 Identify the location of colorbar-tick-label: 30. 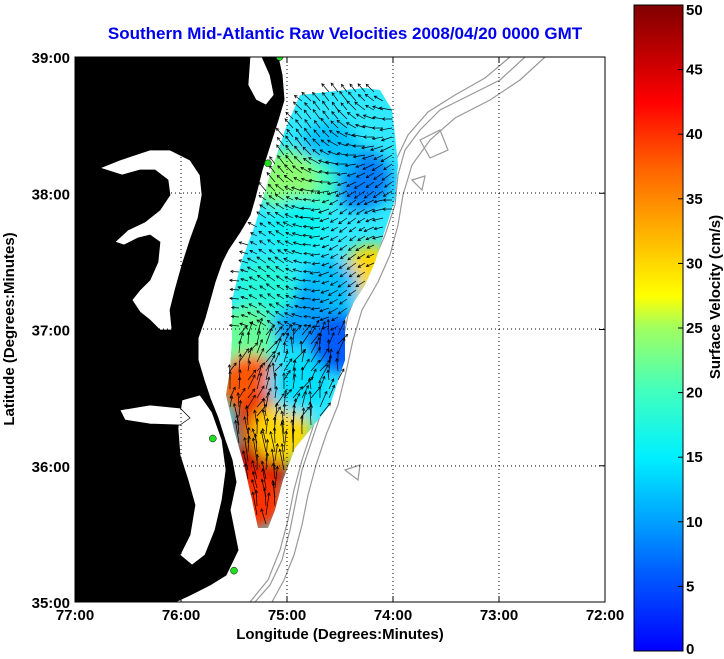
(694, 263).